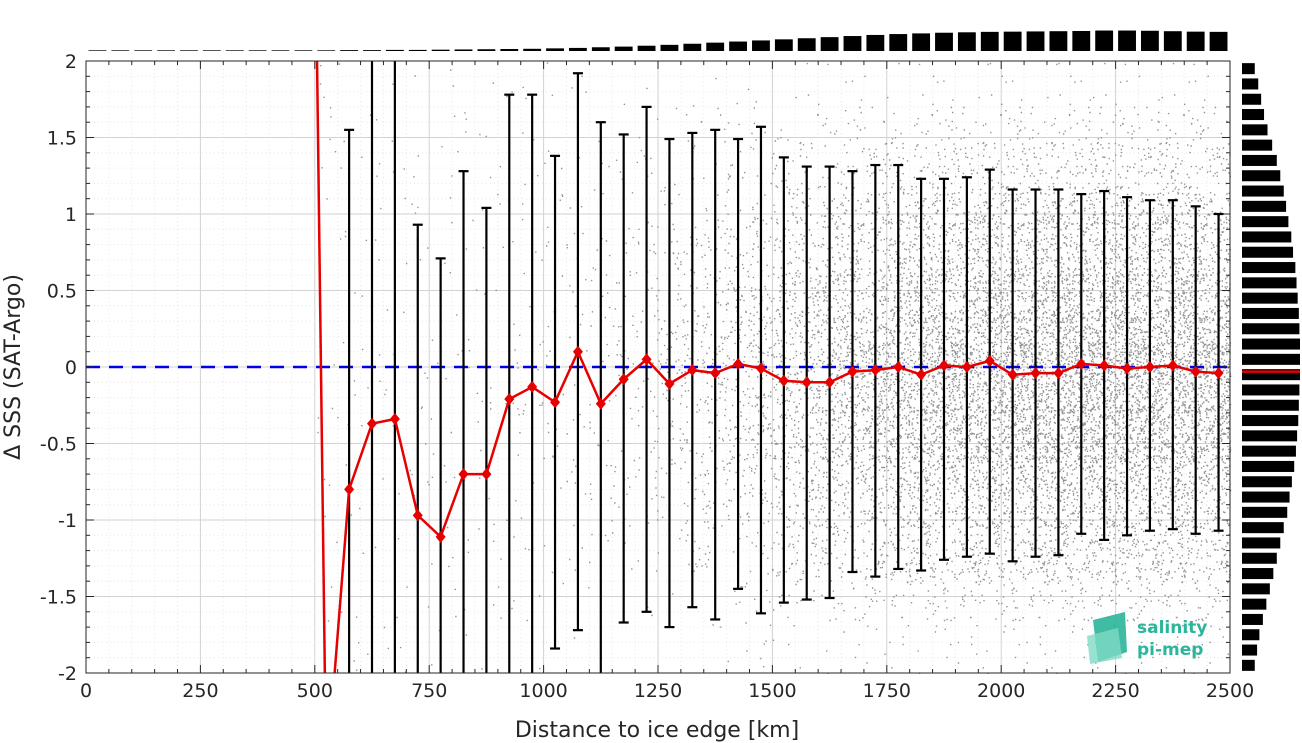  What do you see at coordinates (1172, 628) in the screenshot?
I see `logo-line1: salinity` at bounding box center [1172, 628].